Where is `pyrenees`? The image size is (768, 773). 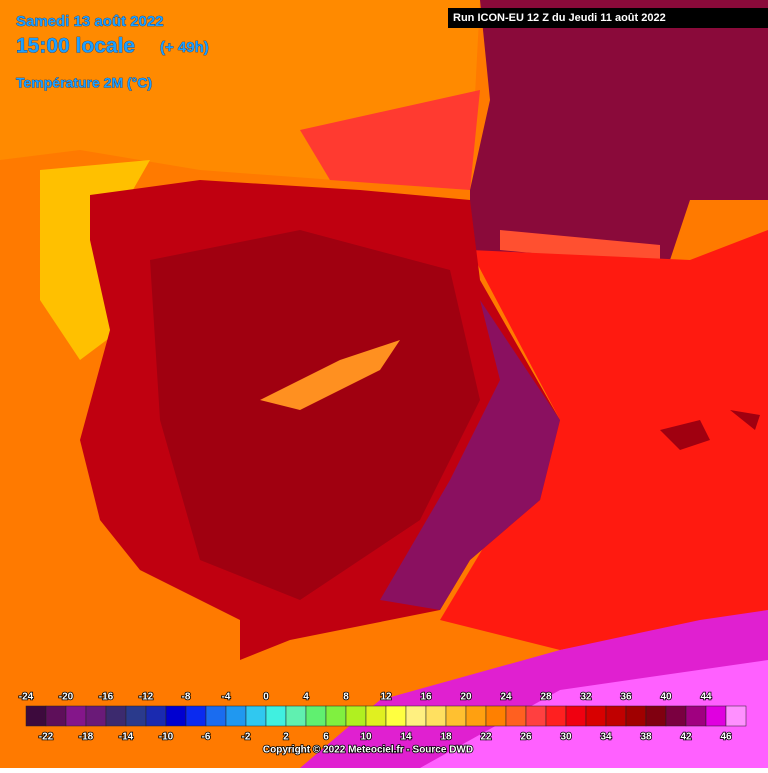
pyrenees is located at coordinates (580, 247).